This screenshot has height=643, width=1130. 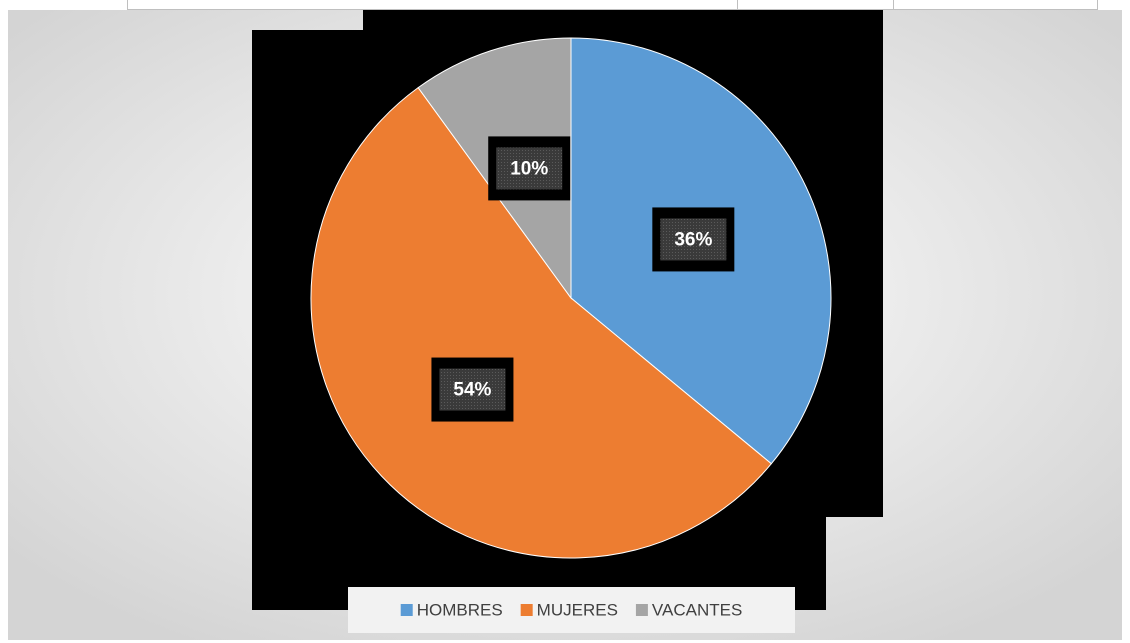 What do you see at coordinates (460, 609) in the screenshot?
I see `legend-label: HOMBRES` at bounding box center [460, 609].